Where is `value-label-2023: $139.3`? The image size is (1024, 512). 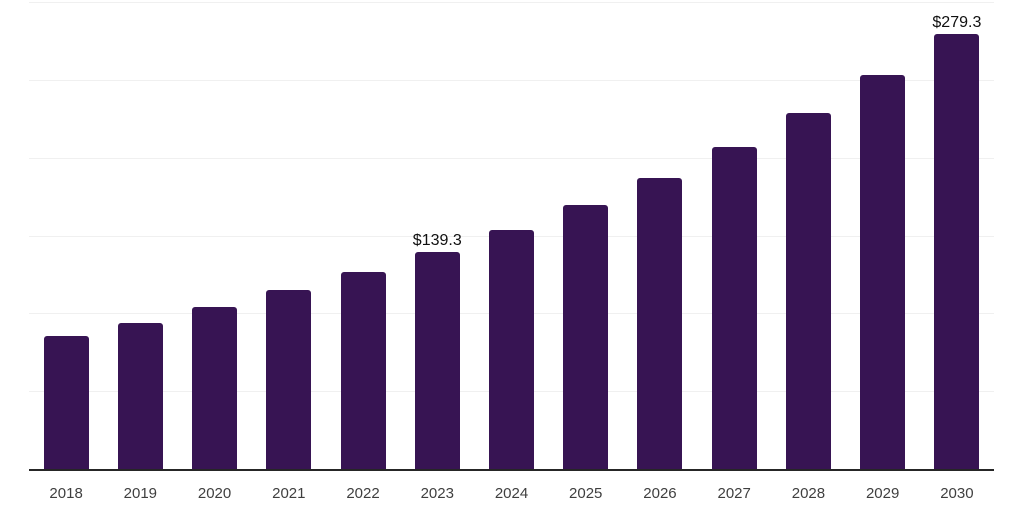
value-label-2023: $139.3 is located at coordinates (437, 241).